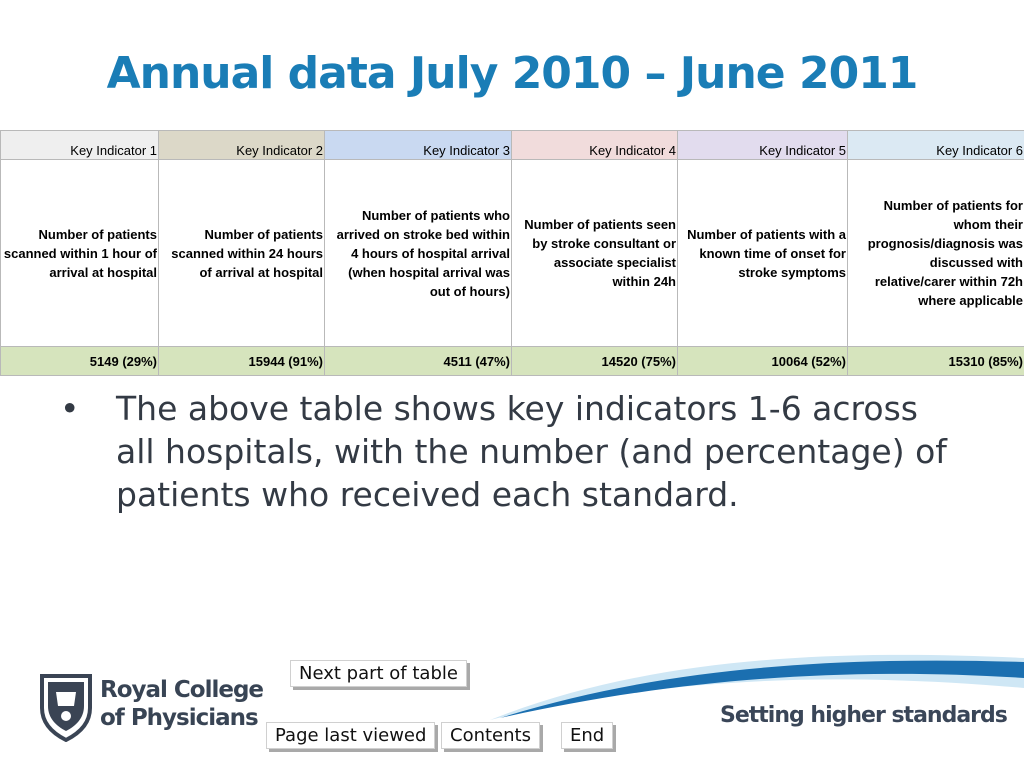  I want to click on slide-title: Annual data July 2010 – June 2011, so click(512, 73).